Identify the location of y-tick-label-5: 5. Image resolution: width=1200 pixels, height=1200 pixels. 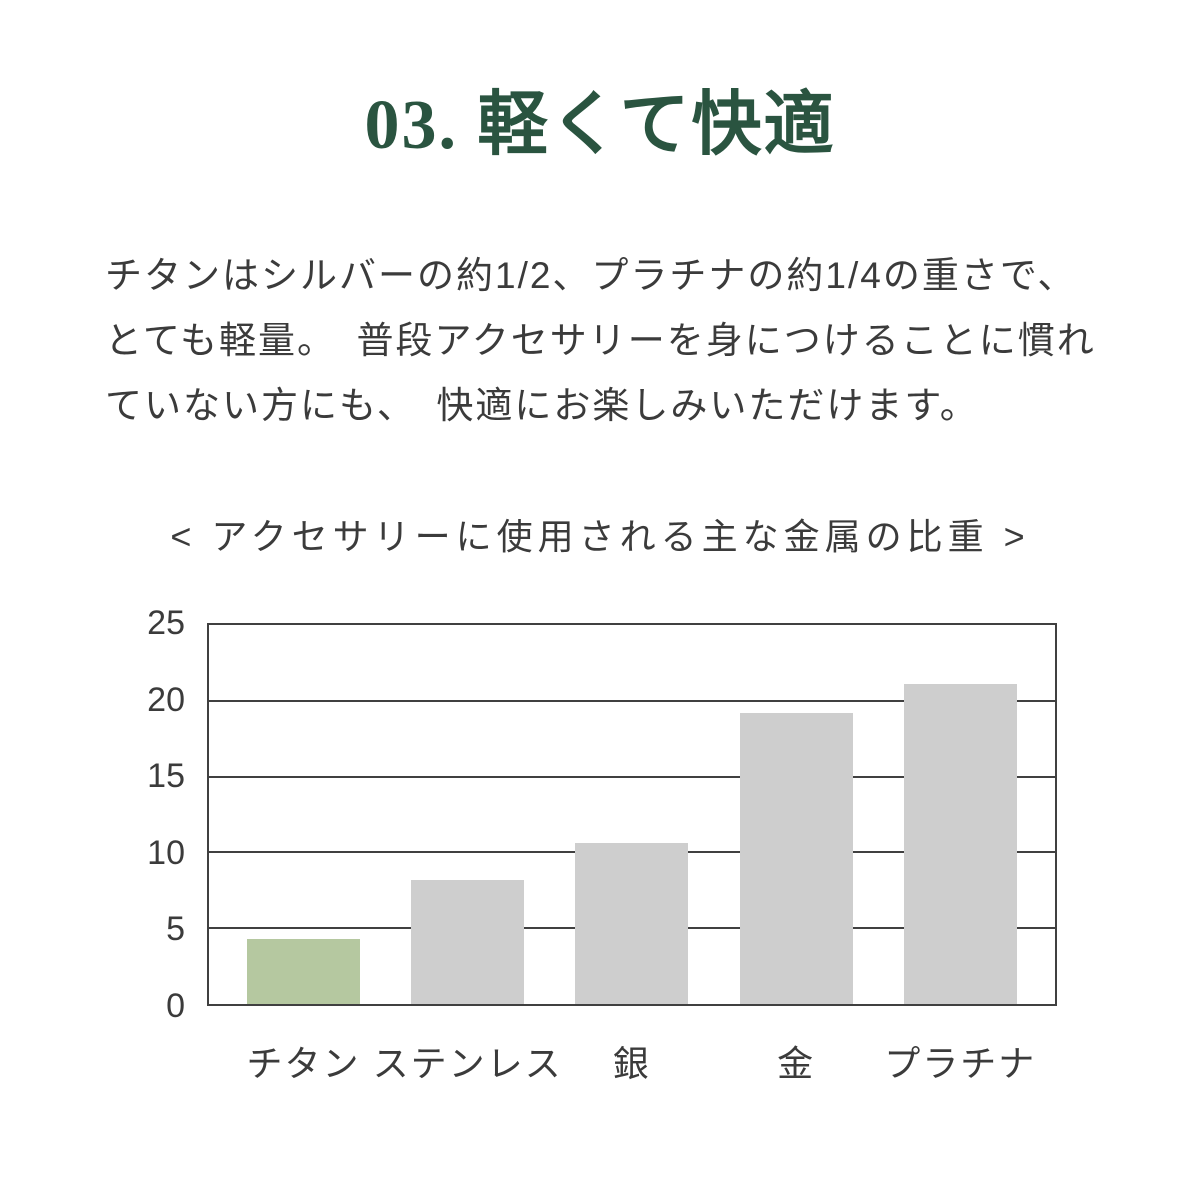
(175, 929).